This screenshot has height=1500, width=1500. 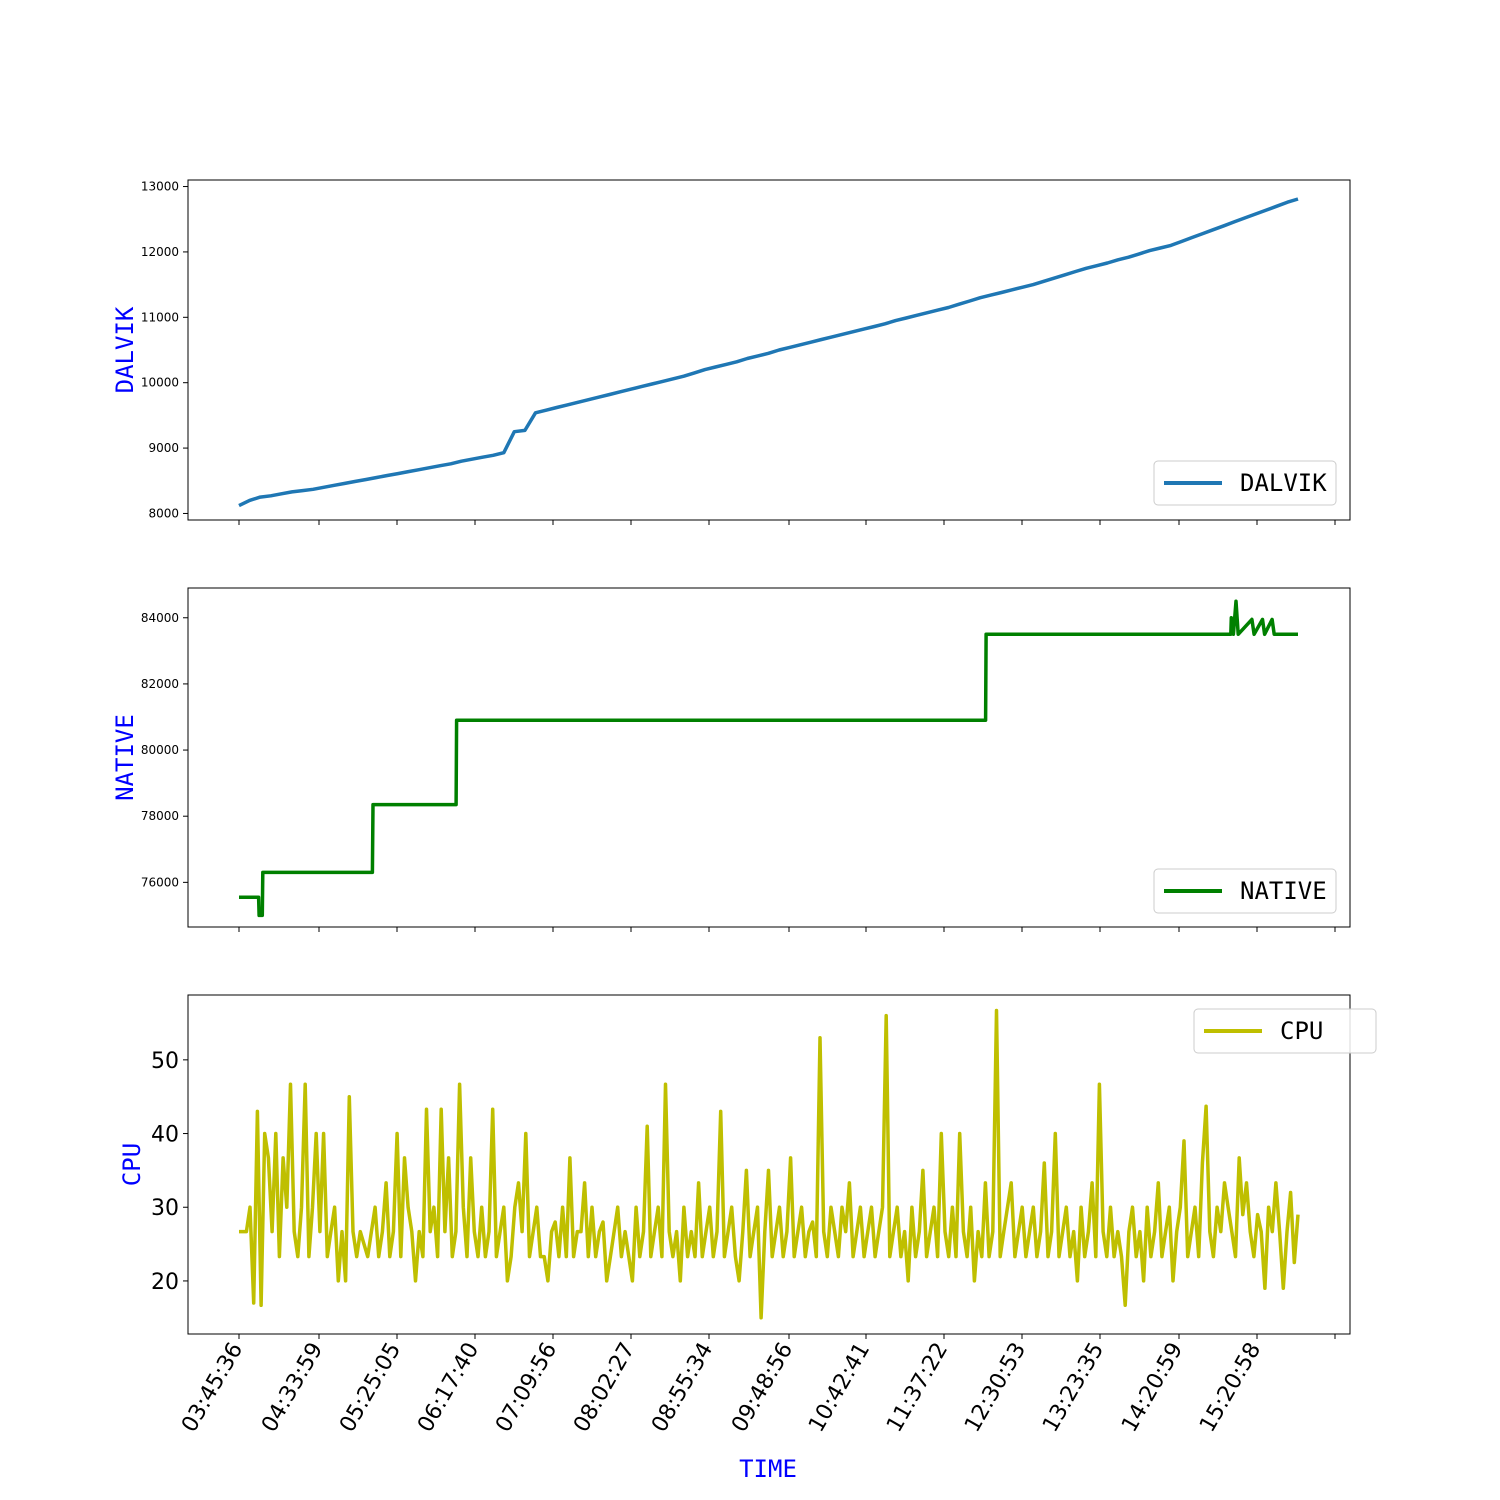 I want to click on y-tick-label: 11000, so click(x=160, y=317).